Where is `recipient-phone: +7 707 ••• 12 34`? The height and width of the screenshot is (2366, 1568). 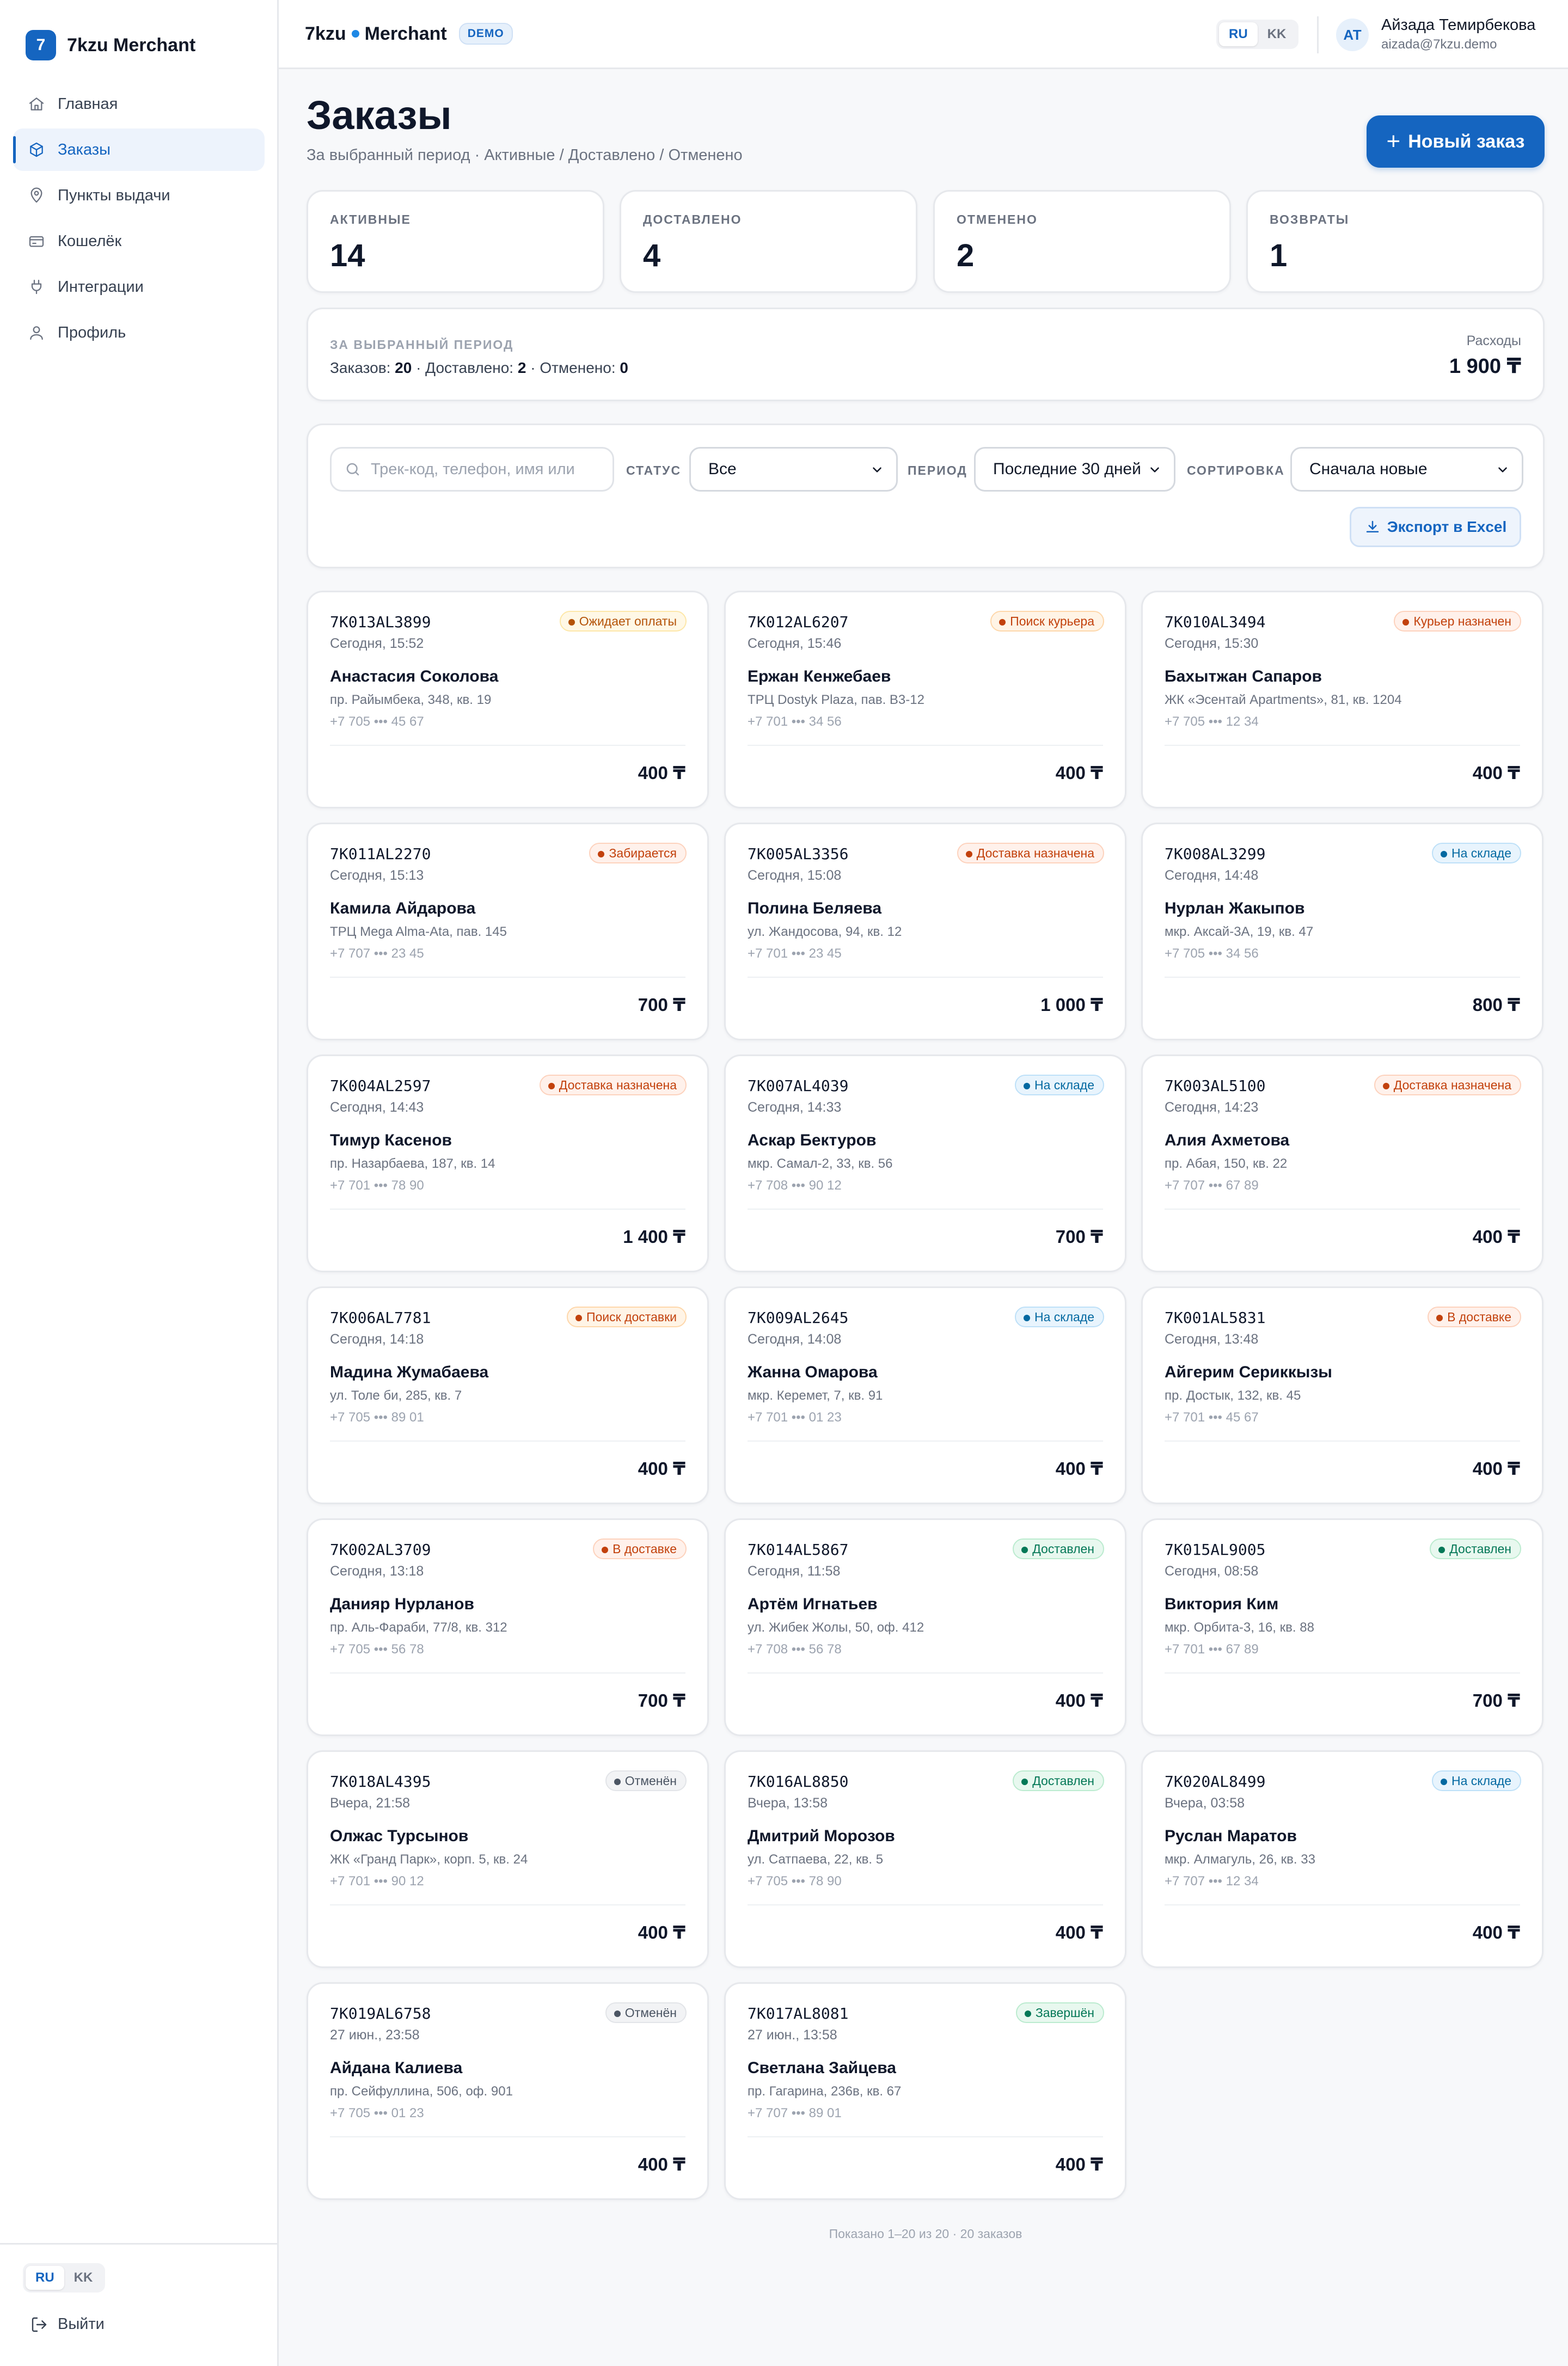 recipient-phone: +7 707 ••• 12 34 is located at coordinates (1212, 1881).